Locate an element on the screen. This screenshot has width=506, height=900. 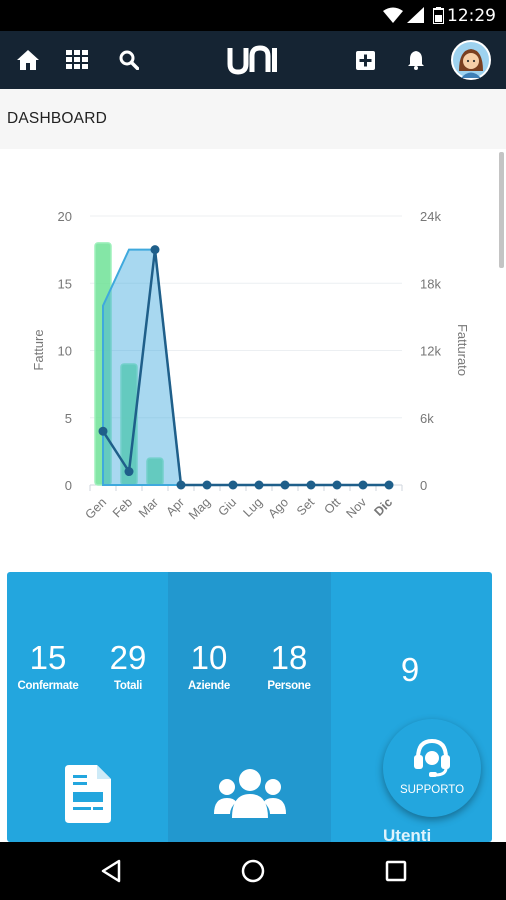
x-axis-label-nov: Nov is located at coordinates (356, 508).